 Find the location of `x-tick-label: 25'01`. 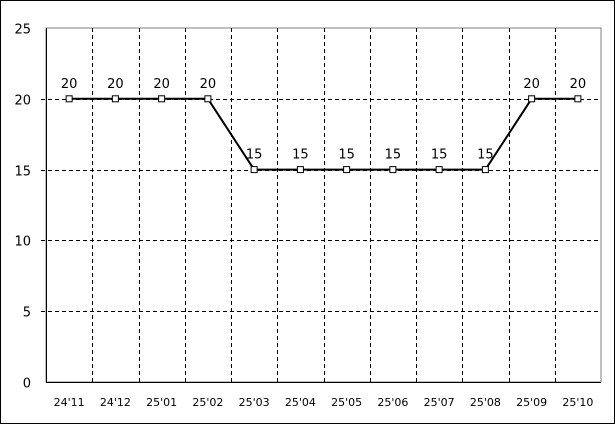

x-tick-label: 25'01 is located at coordinates (161, 402).